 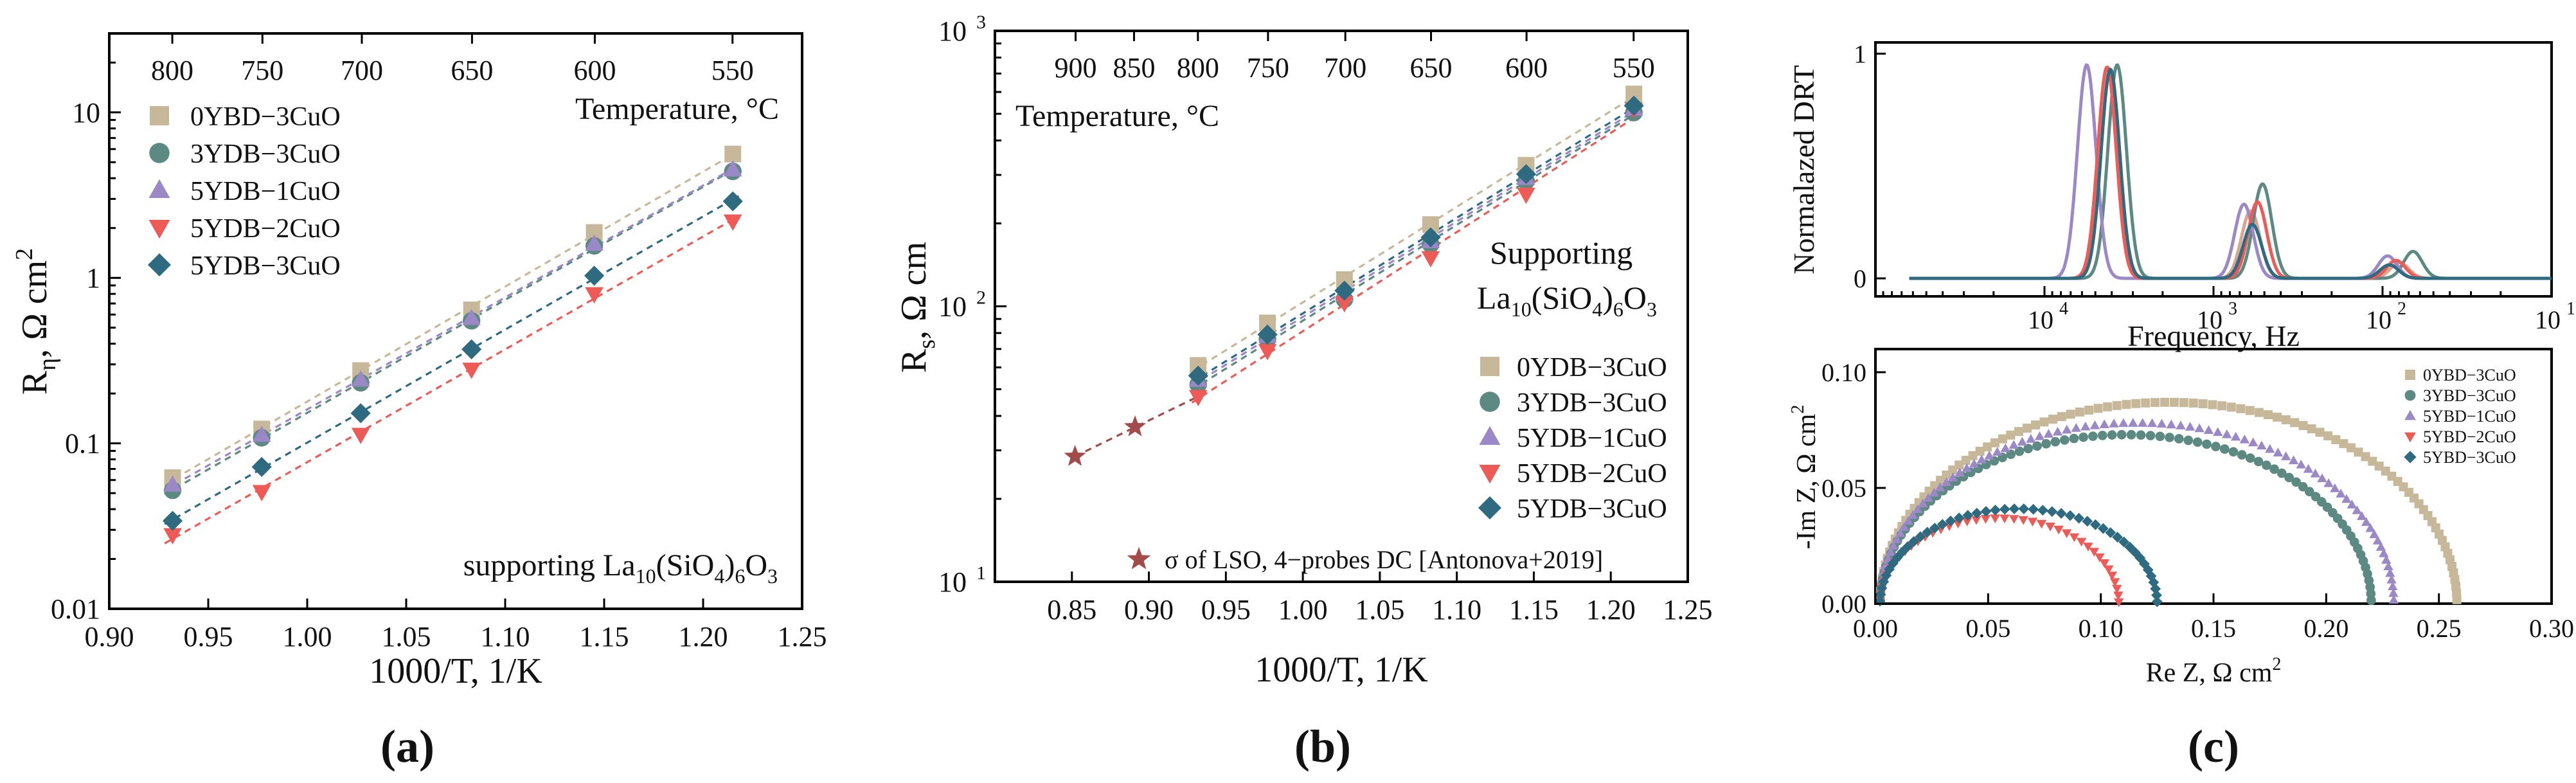 I want to click on x-tick-label-7: 1.20, so click(x=1611, y=610).